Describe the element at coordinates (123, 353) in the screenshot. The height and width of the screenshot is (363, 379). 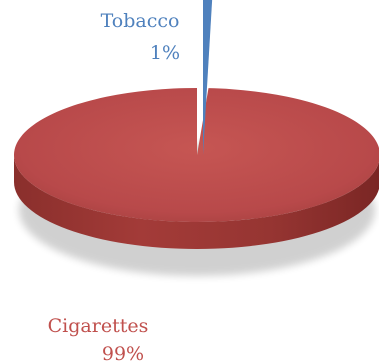
I see `slice-value-cigarettes: 99%` at that location.